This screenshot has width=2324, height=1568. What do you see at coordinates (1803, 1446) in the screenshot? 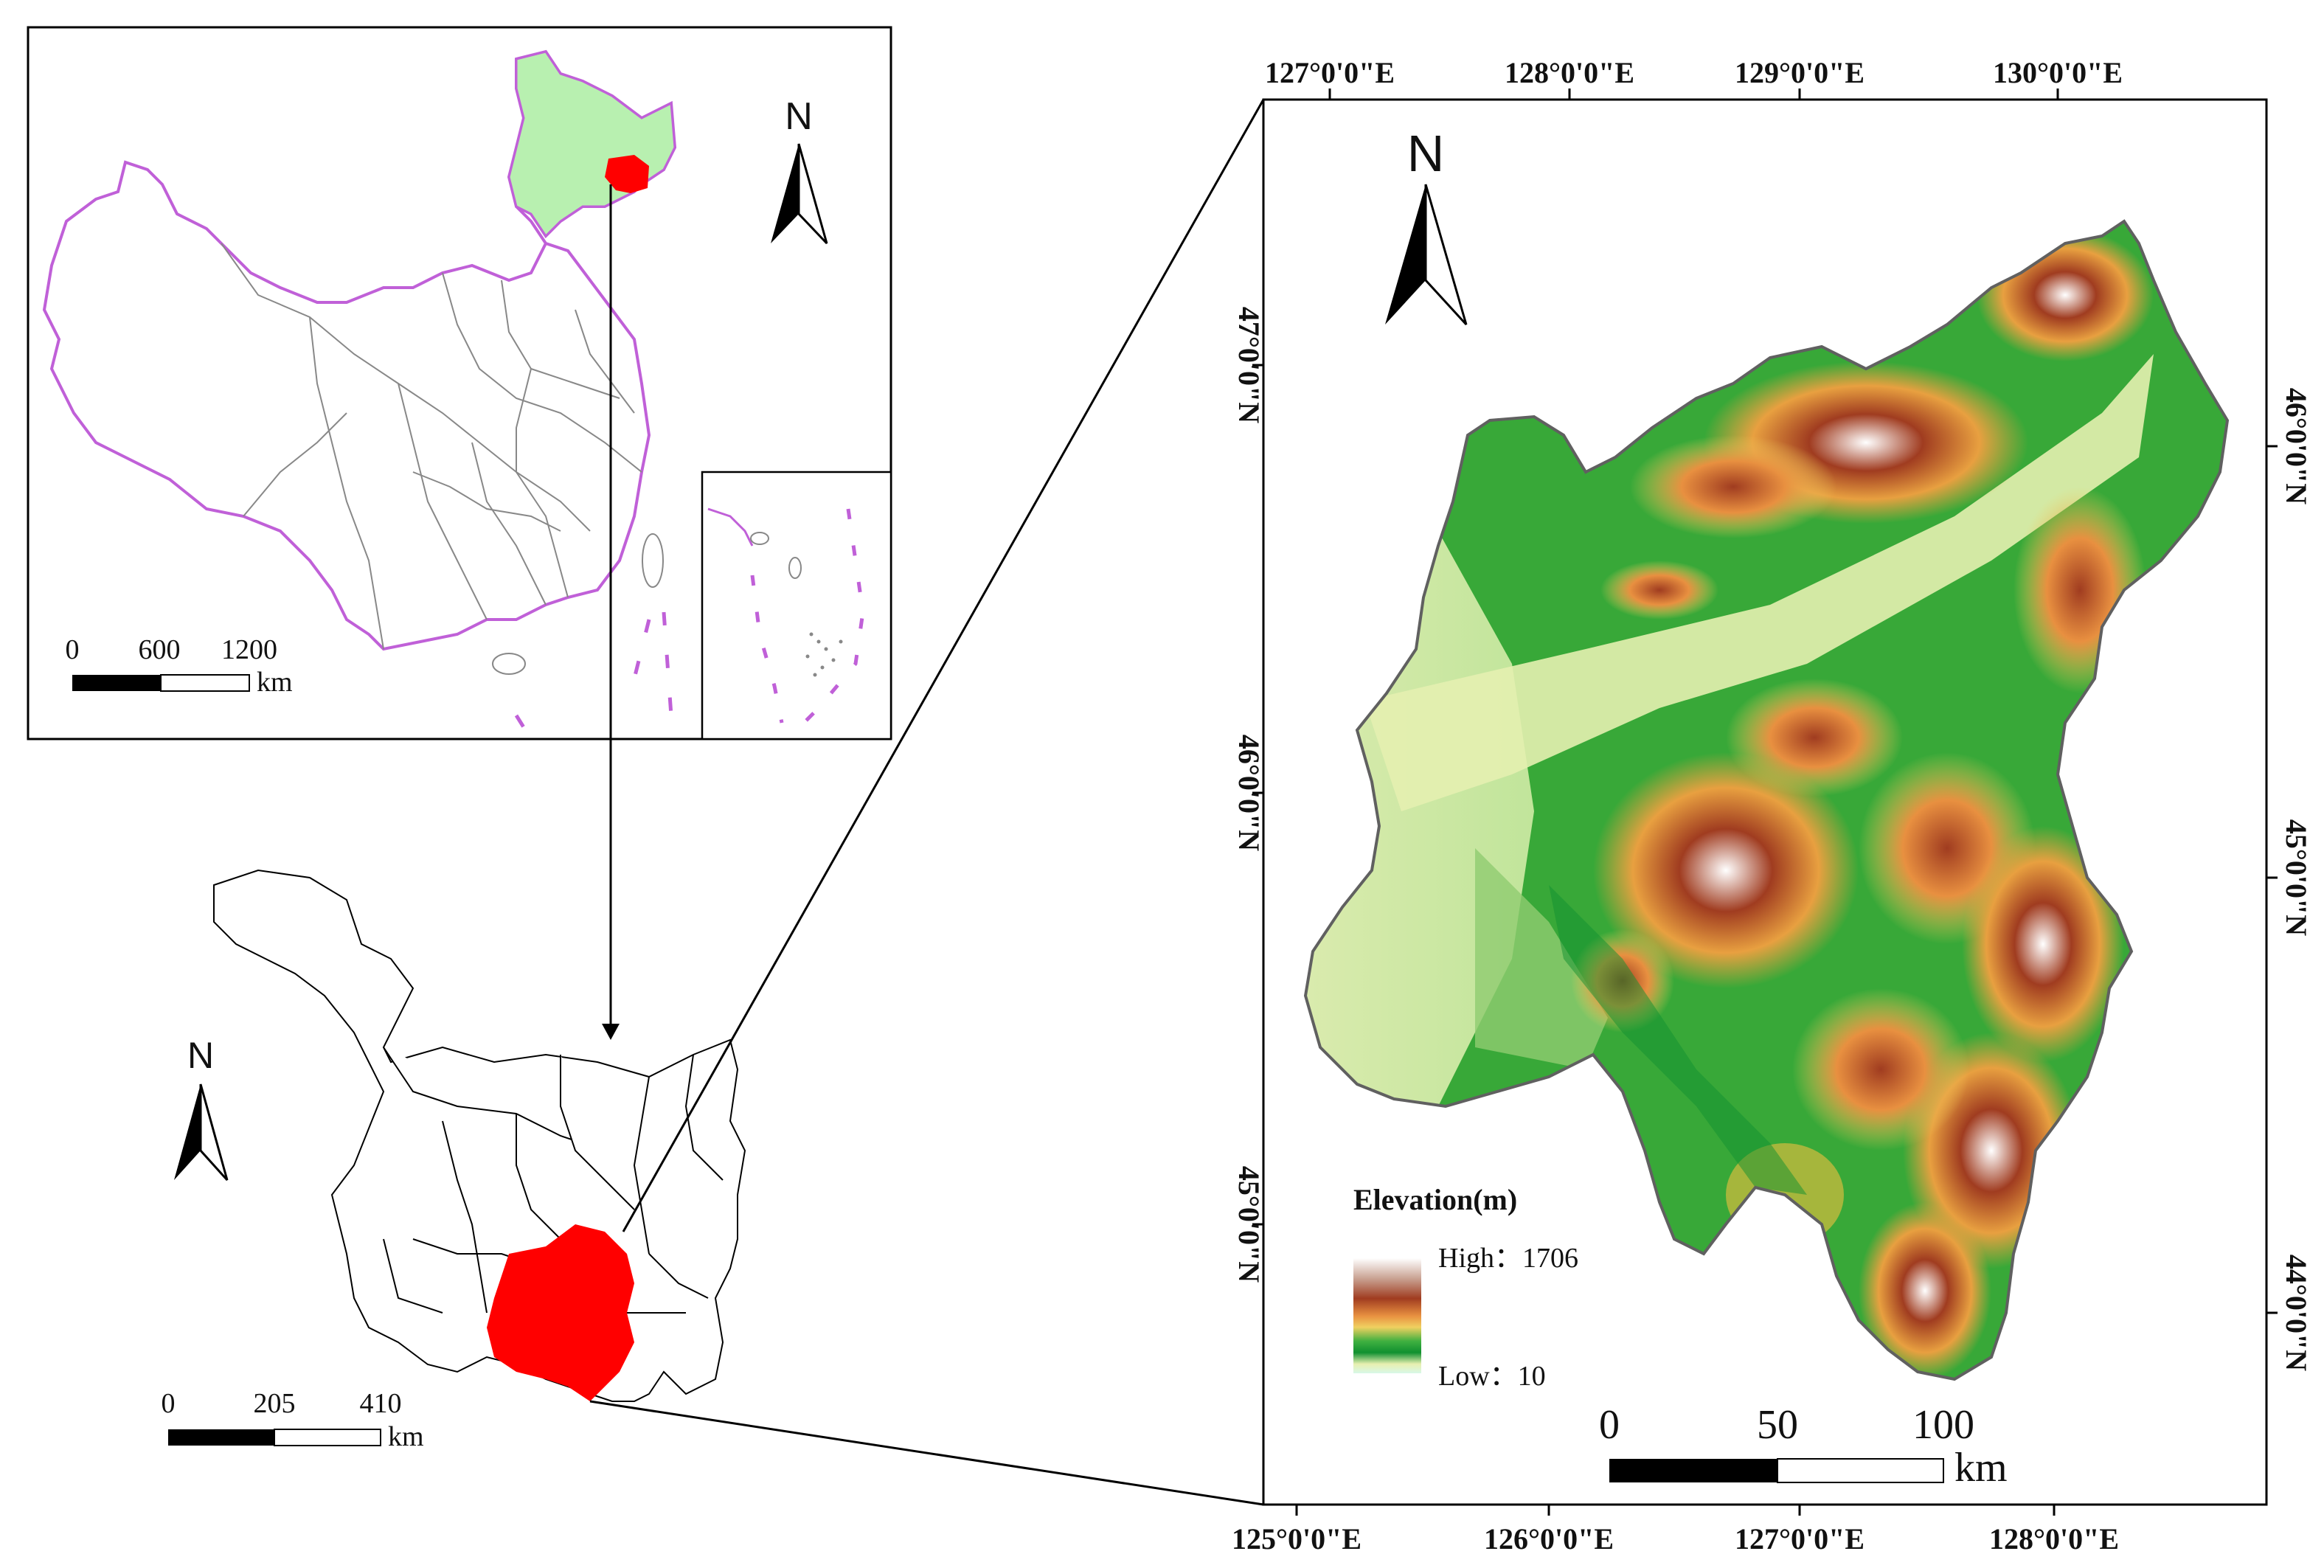
I see `main-scale-bar: 0 50 100 km` at bounding box center [1803, 1446].